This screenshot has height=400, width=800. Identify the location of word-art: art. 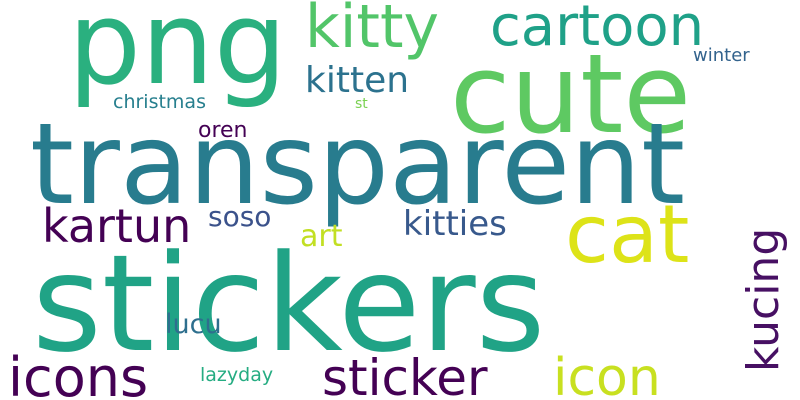
(321, 236).